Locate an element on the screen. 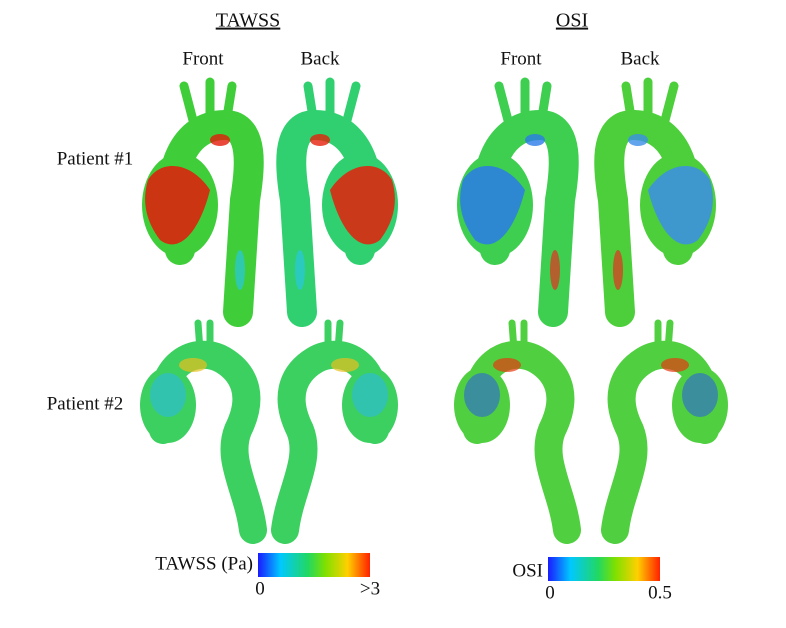 The image size is (786, 628). tawss-title: TAWSS is located at coordinates (248, 21).